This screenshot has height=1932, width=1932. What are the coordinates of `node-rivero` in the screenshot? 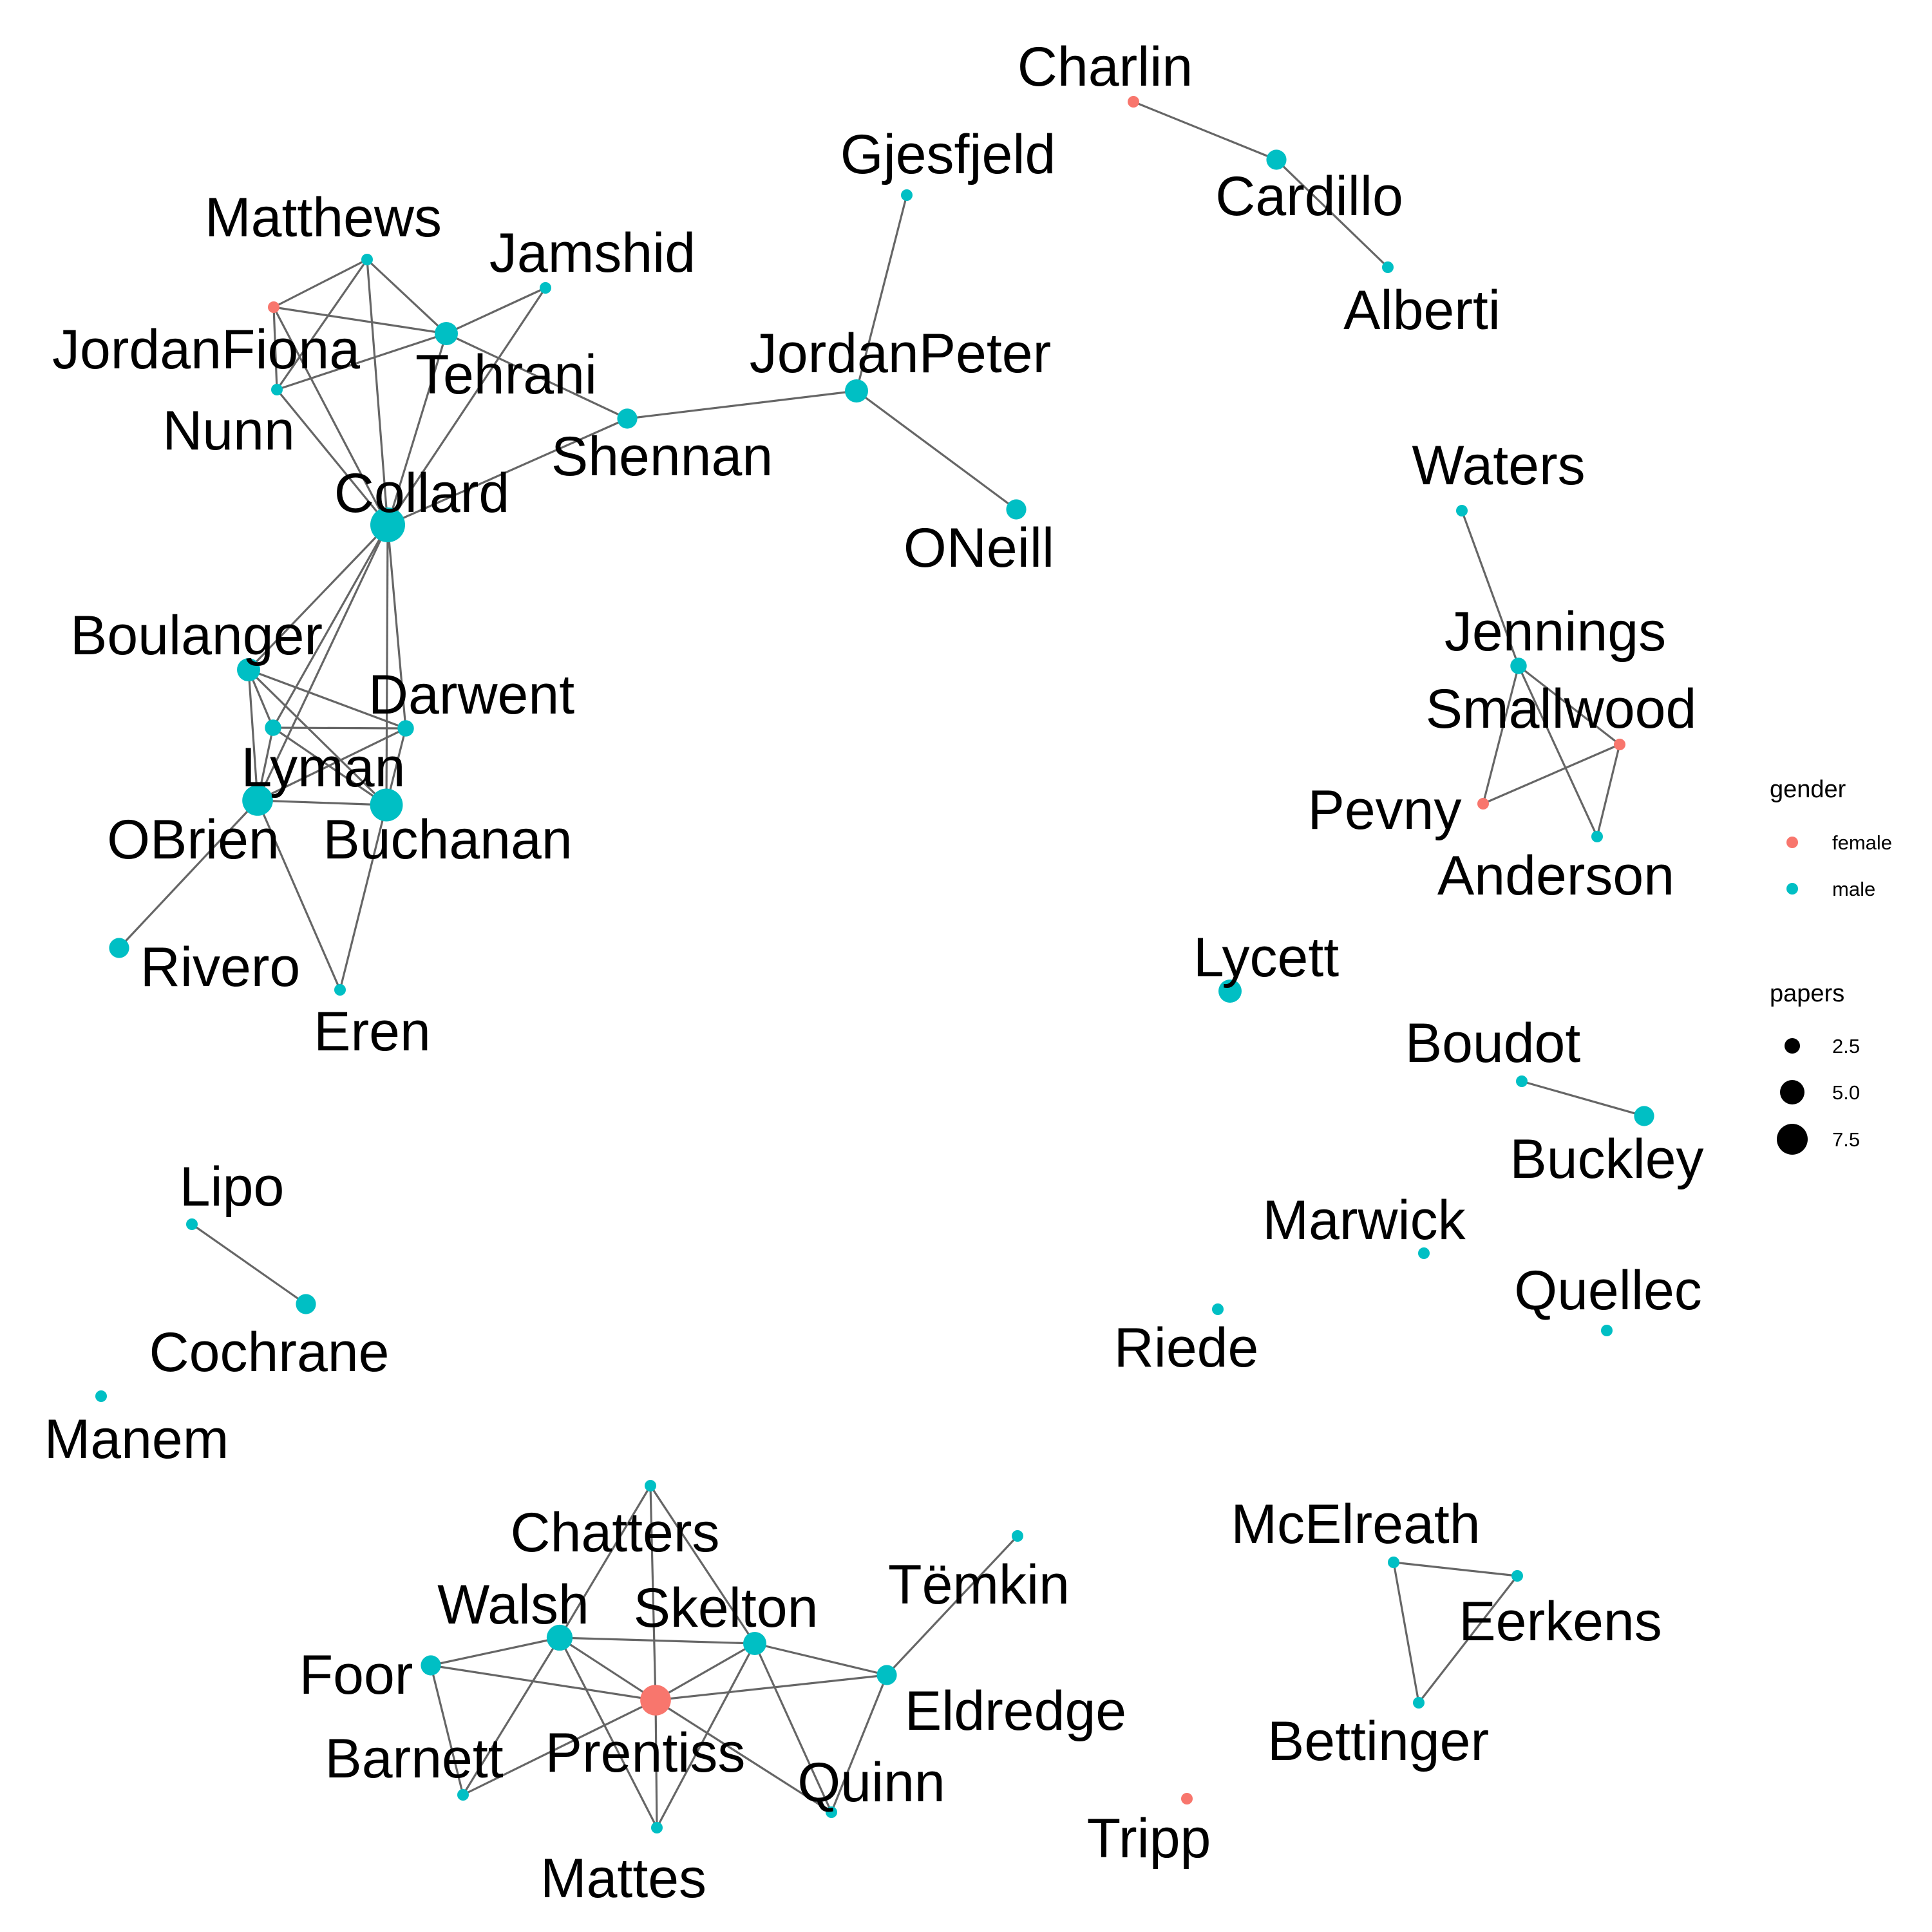 It's located at (119, 948).